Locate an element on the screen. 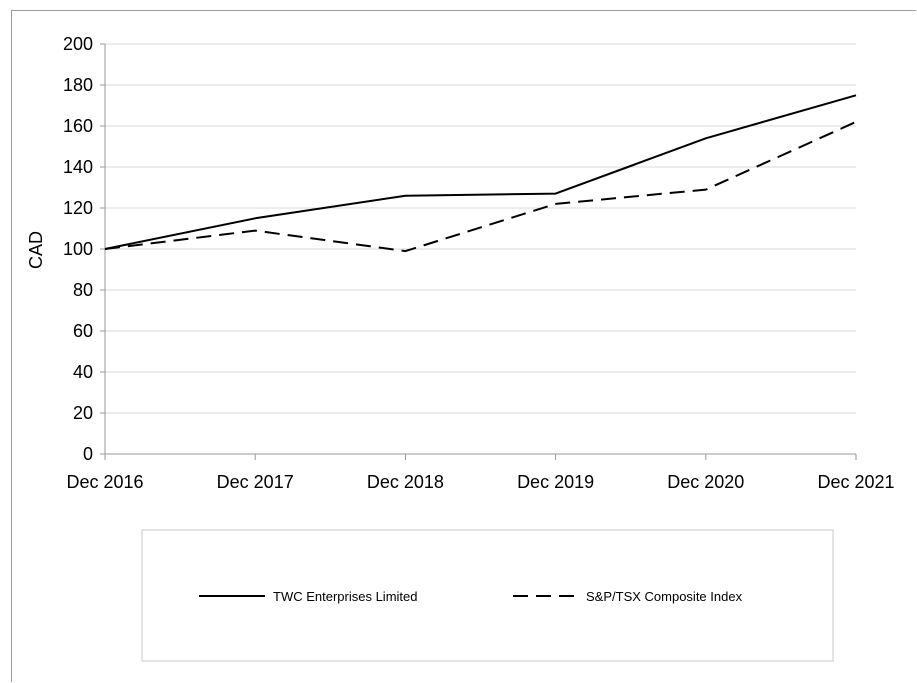  y-tick-label: 120 is located at coordinates (78, 208).